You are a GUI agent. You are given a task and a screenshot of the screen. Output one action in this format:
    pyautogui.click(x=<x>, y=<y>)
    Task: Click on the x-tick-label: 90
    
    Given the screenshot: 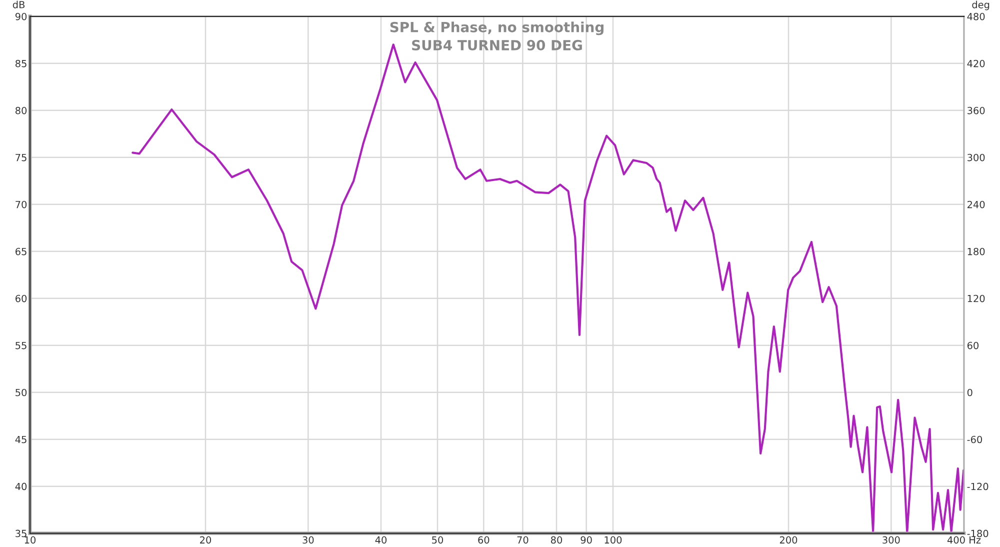 What is the action you would take?
    pyautogui.click(x=586, y=540)
    